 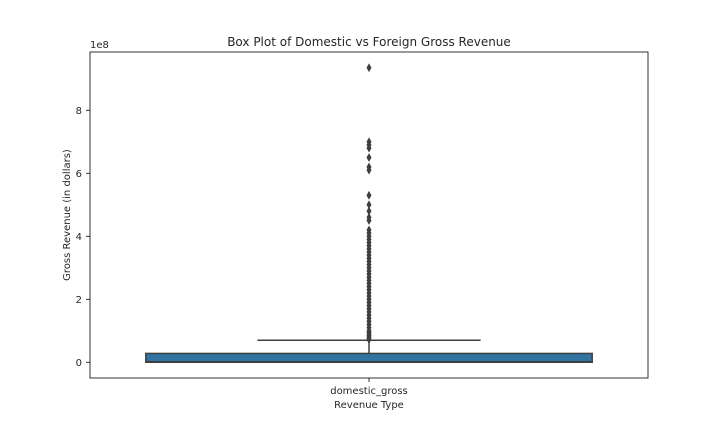 What do you see at coordinates (369, 405) in the screenshot?
I see `x-axis-label: Revenue Type` at bounding box center [369, 405].